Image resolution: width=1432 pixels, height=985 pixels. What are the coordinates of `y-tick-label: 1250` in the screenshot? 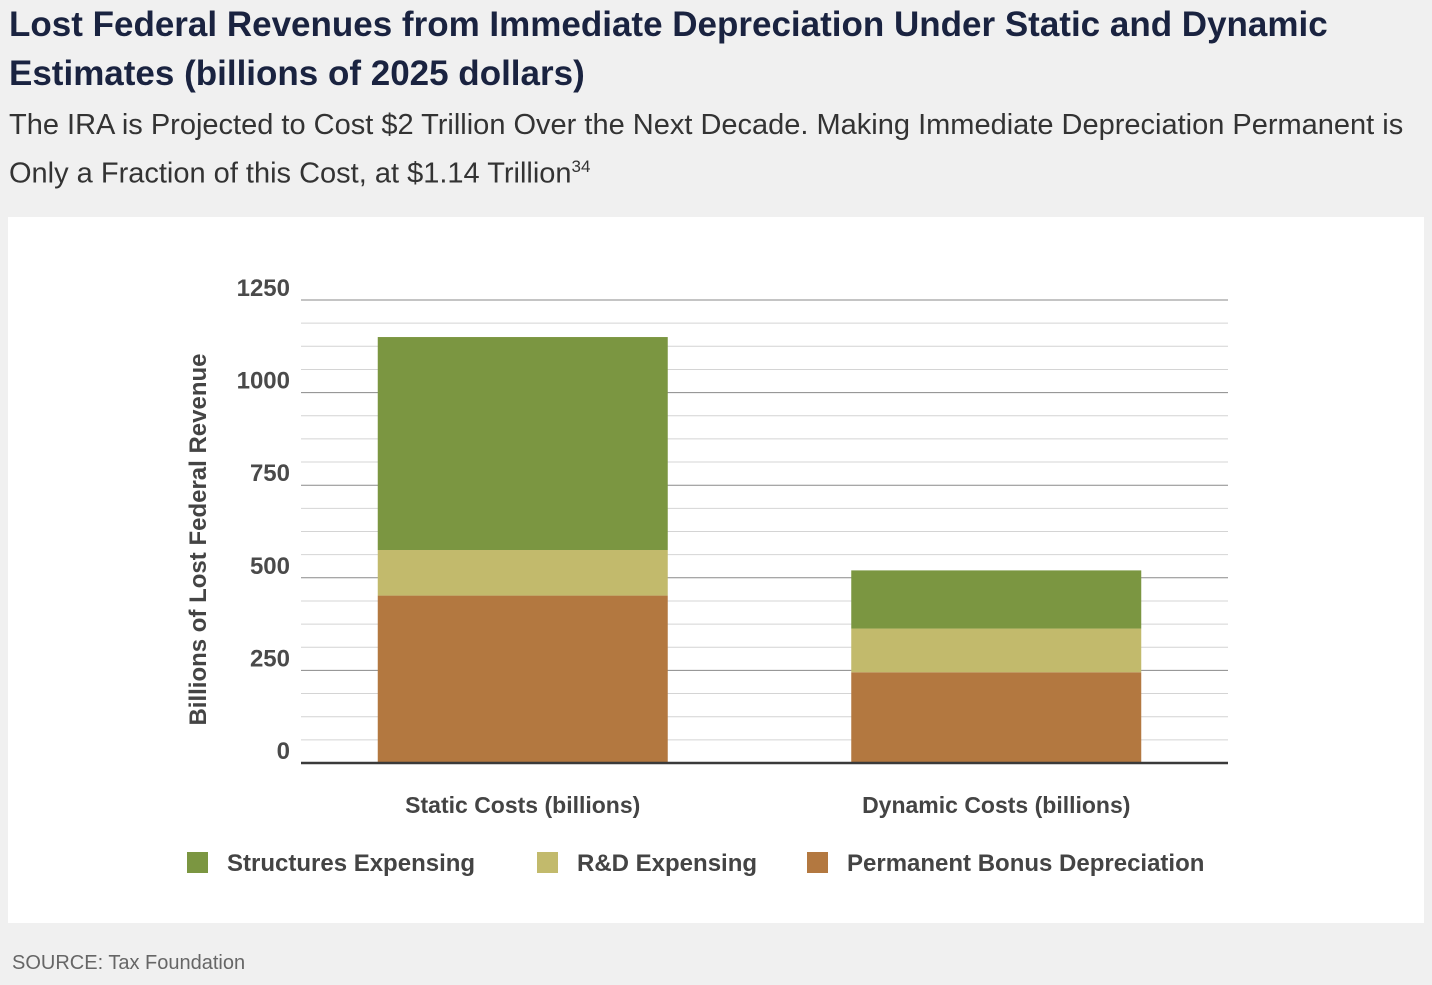 It's located at (263, 288).